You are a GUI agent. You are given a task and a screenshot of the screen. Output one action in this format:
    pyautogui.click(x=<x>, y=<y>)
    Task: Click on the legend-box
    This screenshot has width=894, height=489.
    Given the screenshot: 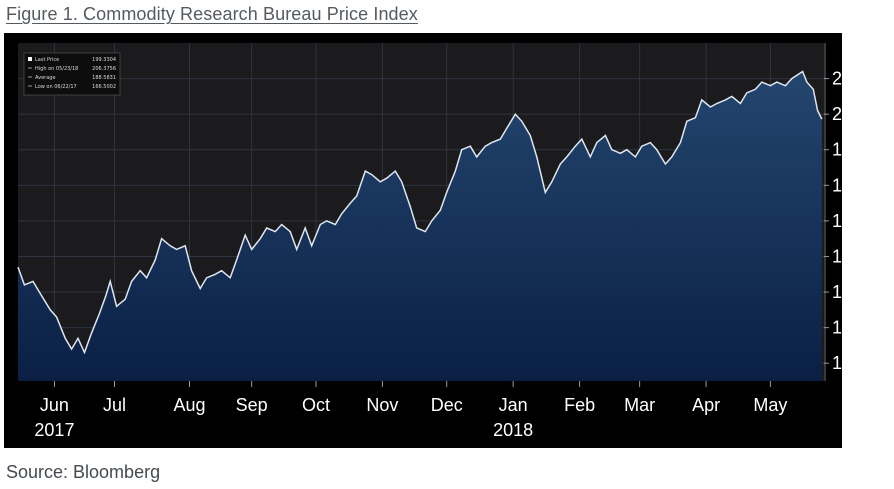 What is the action you would take?
    pyautogui.click(x=72, y=74)
    